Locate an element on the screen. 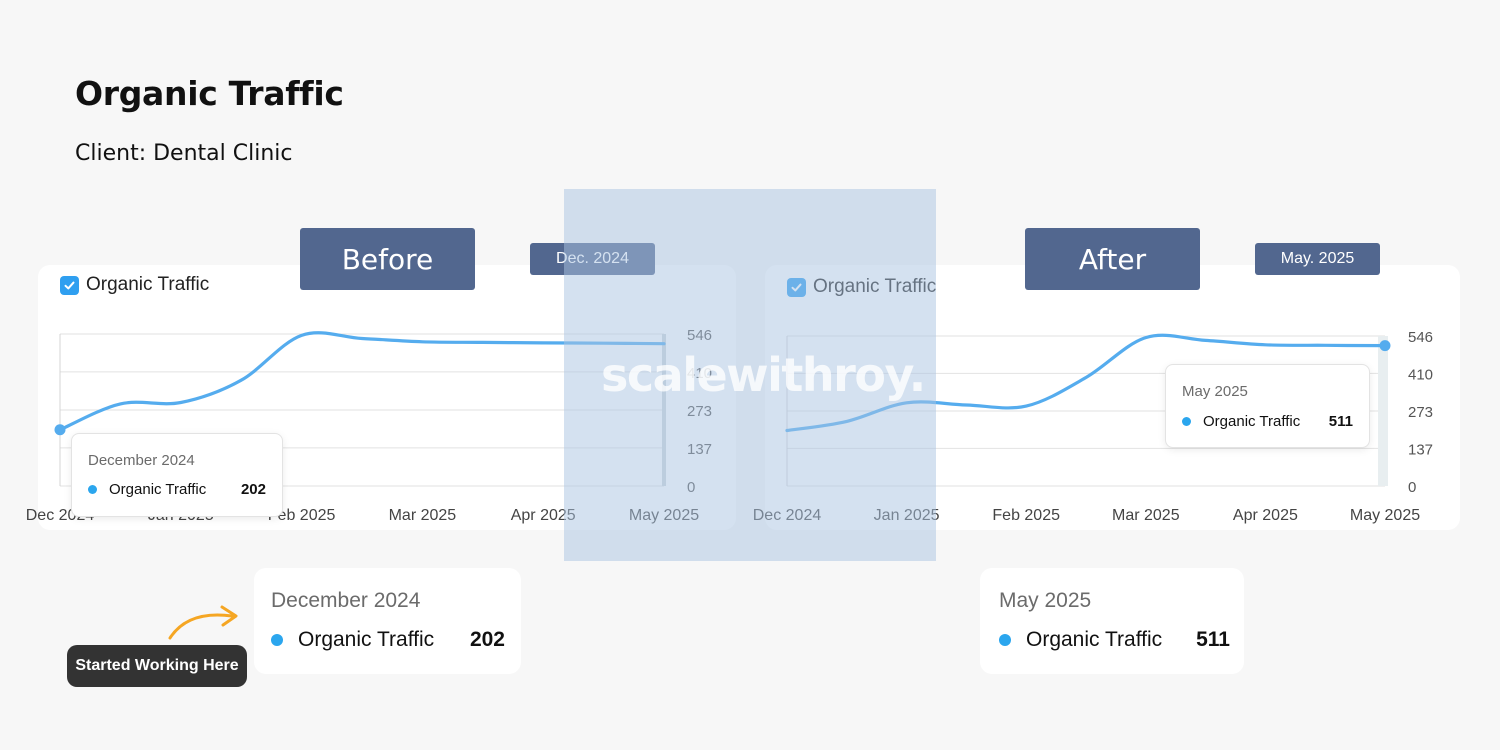 The image size is (1500, 750). legend-toggle: Organic Traffic is located at coordinates (134, 285).